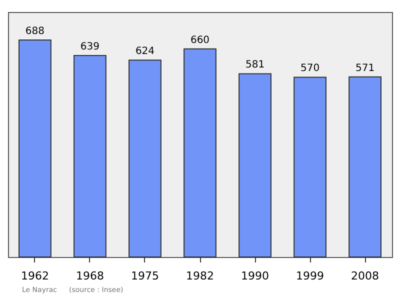 The height and width of the screenshot is (299, 400). Describe the element at coordinates (255, 276) in the screenshot. I see `x-tick-label: 1990` at that location.